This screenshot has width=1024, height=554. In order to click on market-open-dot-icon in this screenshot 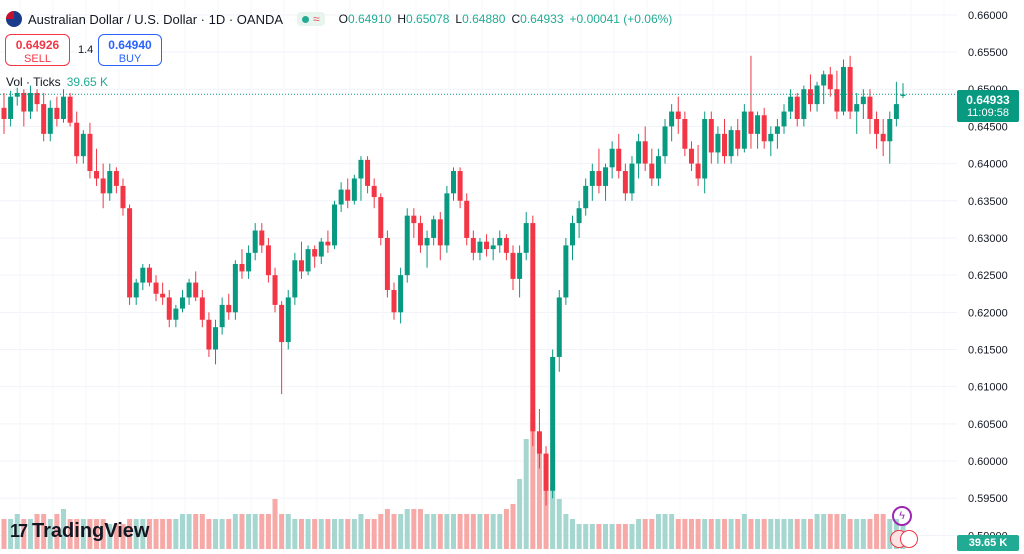, I will do `click(306, 19)`.